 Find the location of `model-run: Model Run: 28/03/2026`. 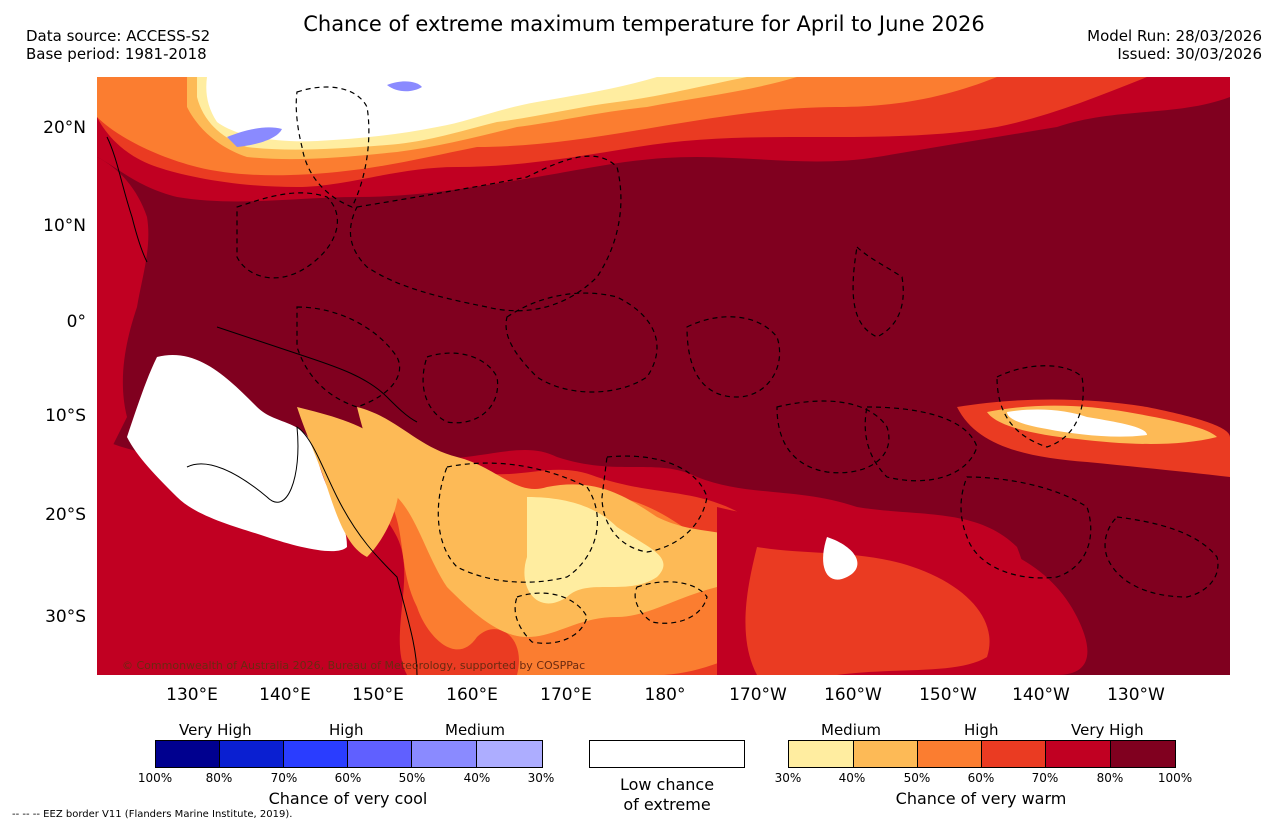

model-run: Model Run: 28/03/2026 is located at coordinates (1174, 36).